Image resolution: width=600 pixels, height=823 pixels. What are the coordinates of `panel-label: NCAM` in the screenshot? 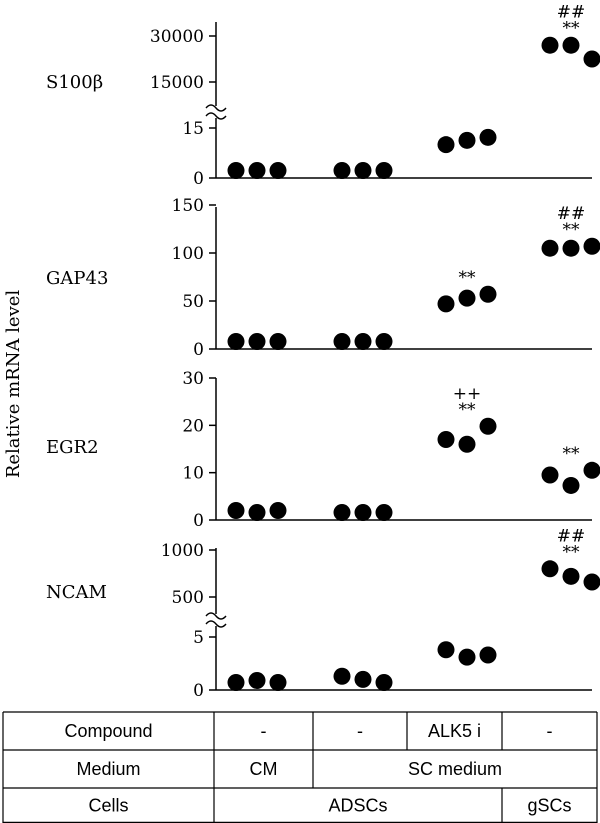 It's located at (76, 592).